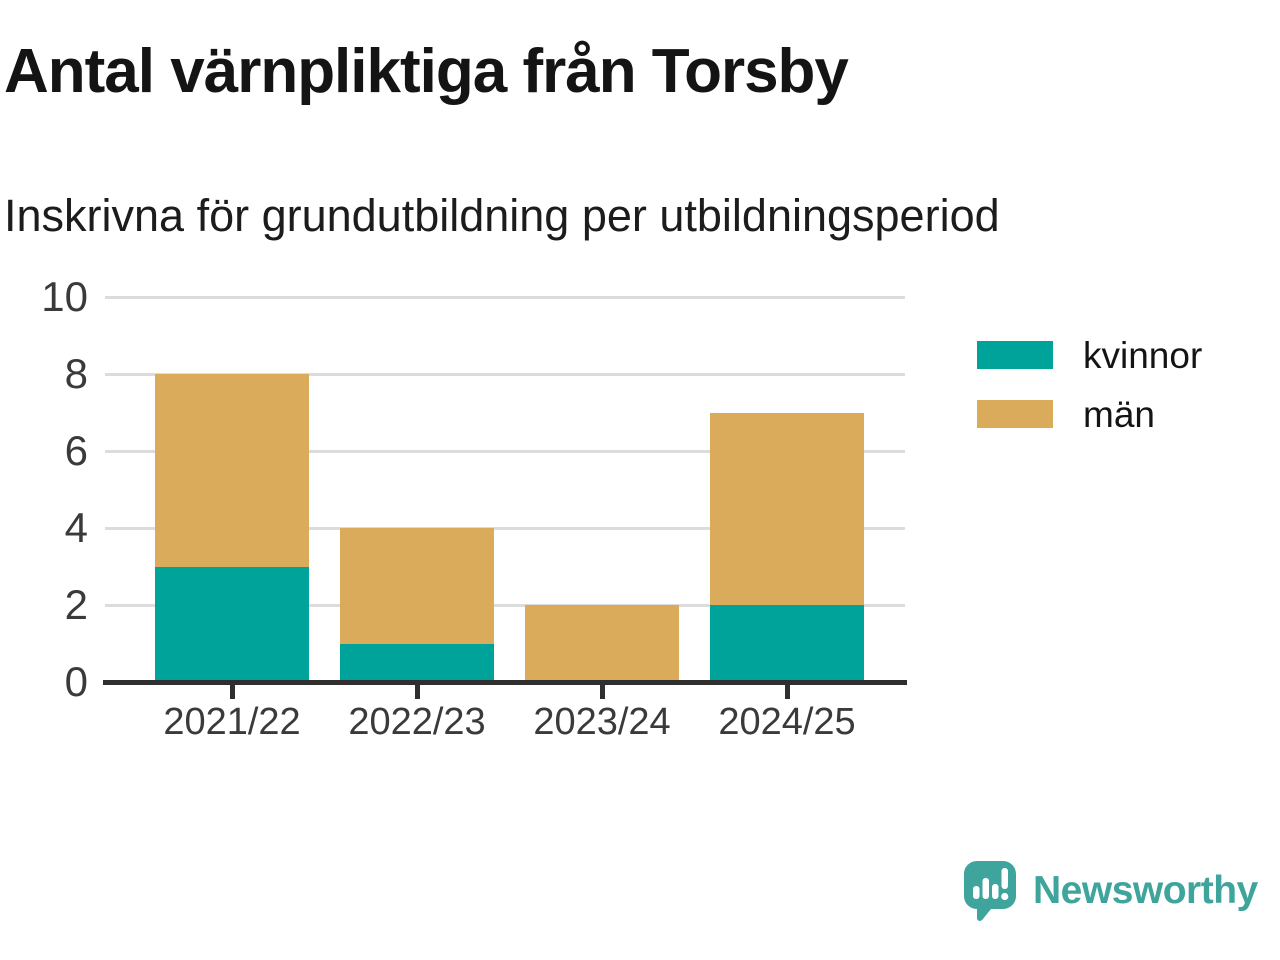  Describe the element at coordinates (990, 891) in the screenshot. I see `newsworthy-logo-icon` at that location.